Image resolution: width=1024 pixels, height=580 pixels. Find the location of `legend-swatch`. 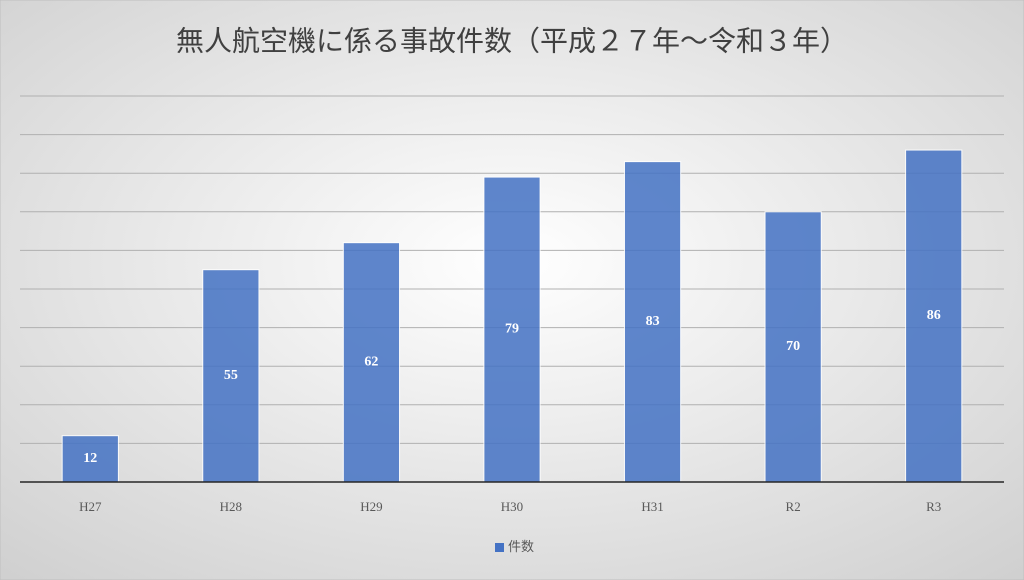

legend-swatch is located at coordinates (499, 547).